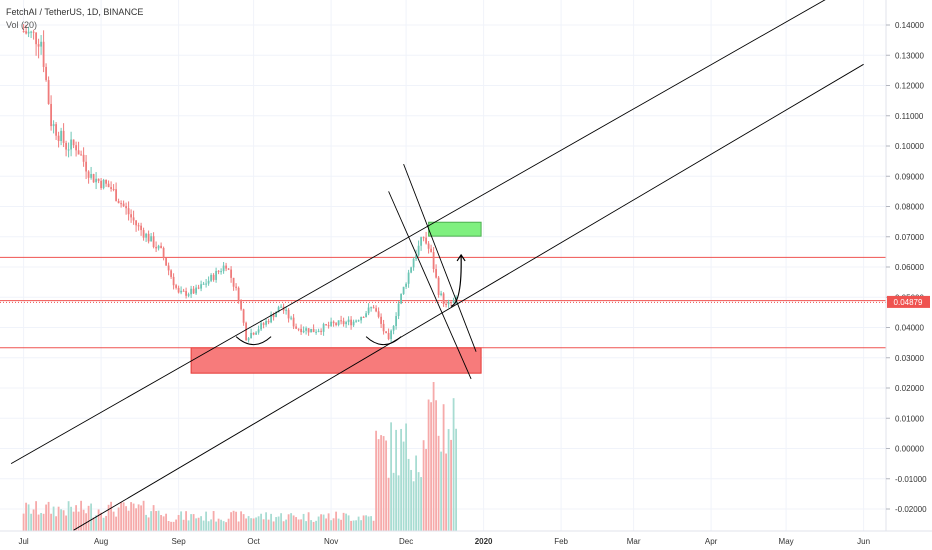 This screenshot has width=932, height=550. I want to click on target-zone, so click(455, 229).